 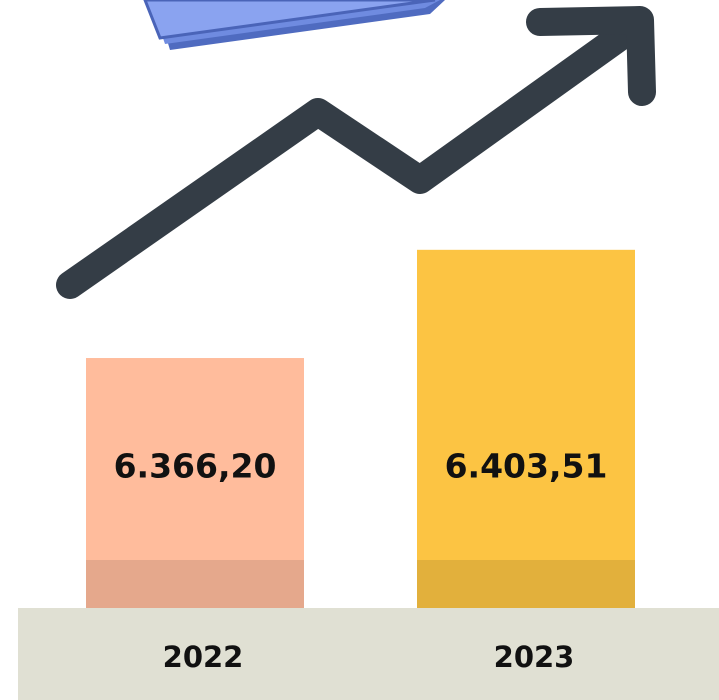 I want to click on x-tick-label: 2023, so click(x=534, y=657).